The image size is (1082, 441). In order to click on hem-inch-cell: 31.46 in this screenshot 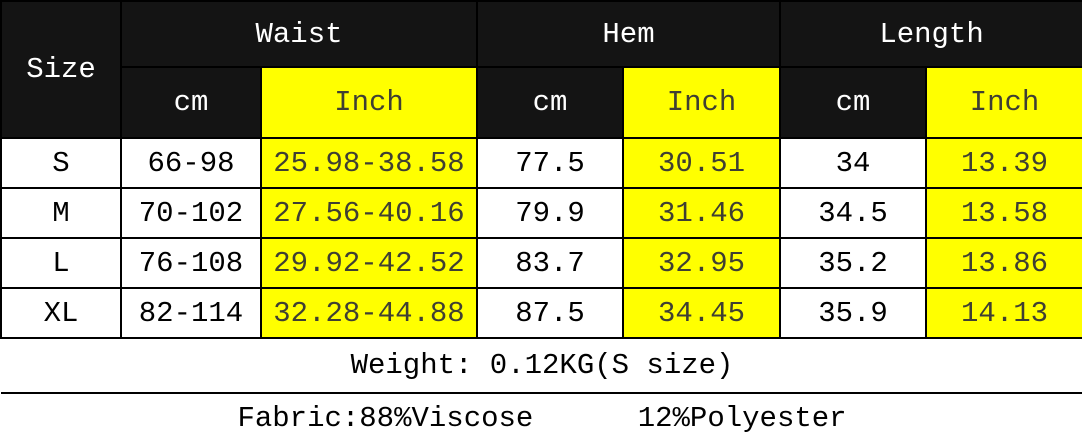, I will do `click(702, 213)`.